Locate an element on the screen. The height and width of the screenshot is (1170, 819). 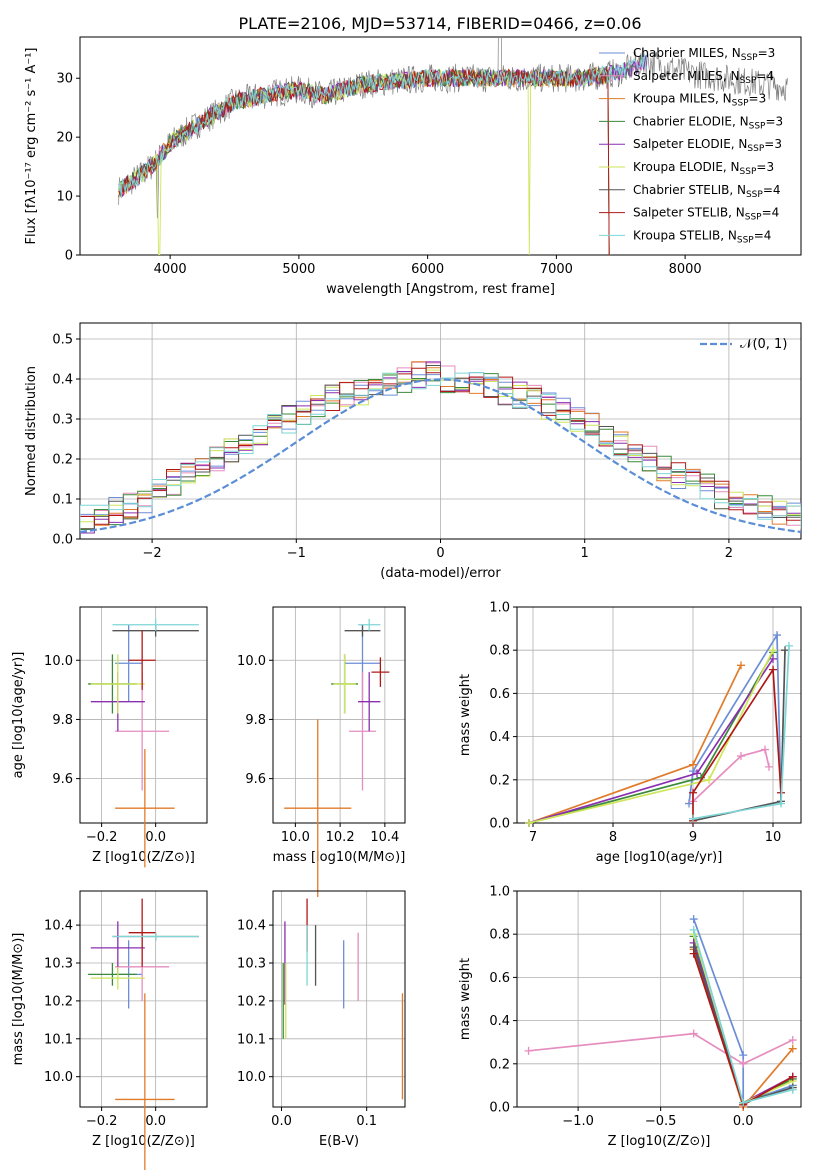
x-axis-label: (data-model)/error is located at coordinates (440, 573).